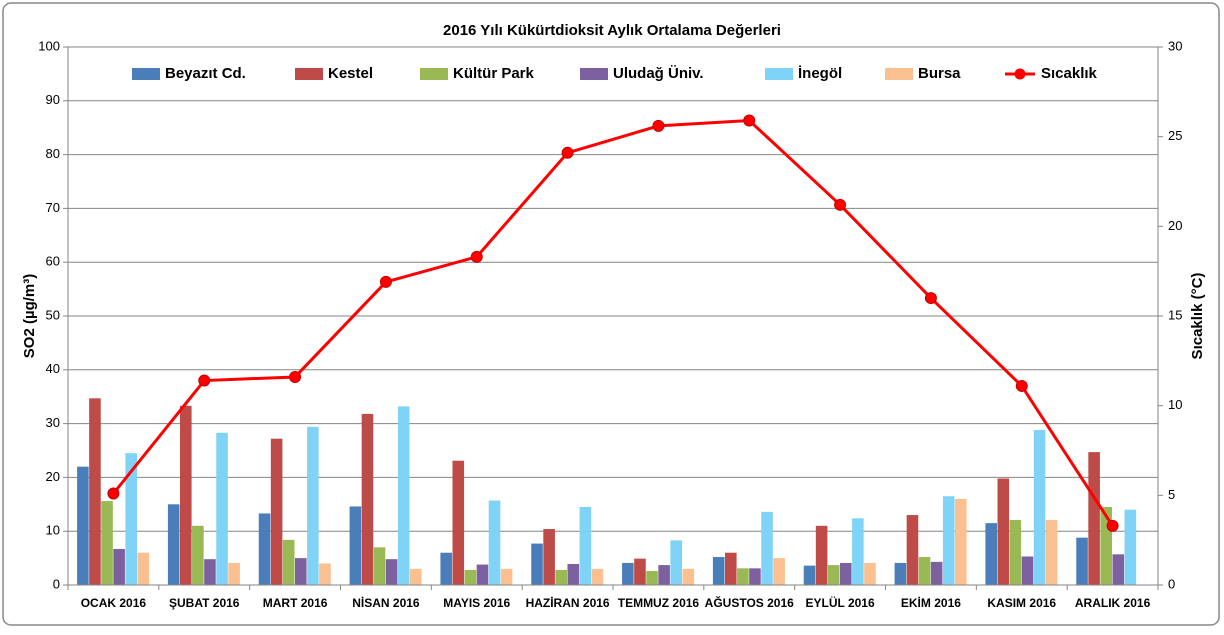 The height and width of the screenshot is (635, 1224). Describe the element at coordinates (1021, 603) in the screenshot. I see `x-tick-label: KASIM 2016` at that location.